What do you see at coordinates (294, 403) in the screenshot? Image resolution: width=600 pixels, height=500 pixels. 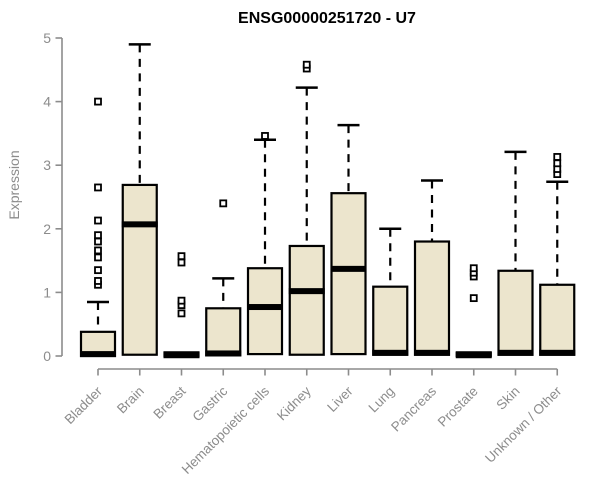 I see `x-tick-label-kidney: Kidney` at bounding box center [294, 403].